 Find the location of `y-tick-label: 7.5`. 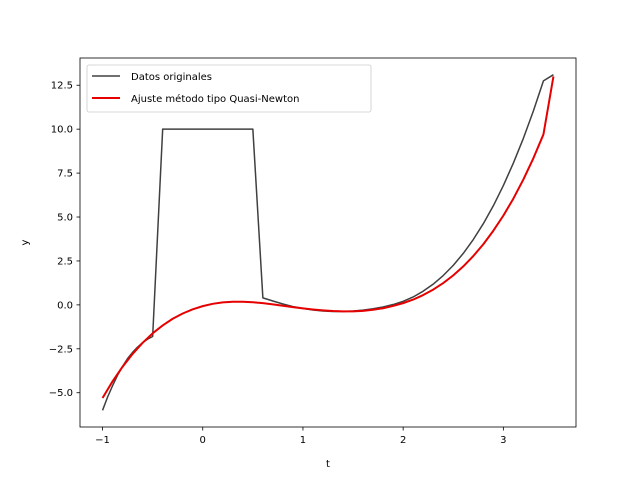

y-tick-label: 7.5 is located at coordinates (65, 174).